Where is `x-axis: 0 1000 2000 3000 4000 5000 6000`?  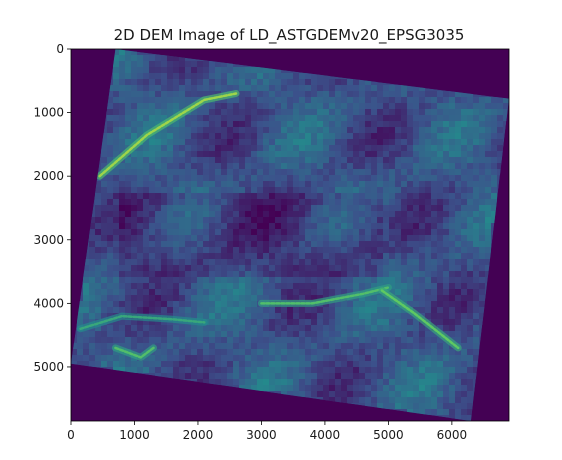
x-axis: 0 1000 2000 3000 4000 5000 6000 is located at coordinates (267, 431).